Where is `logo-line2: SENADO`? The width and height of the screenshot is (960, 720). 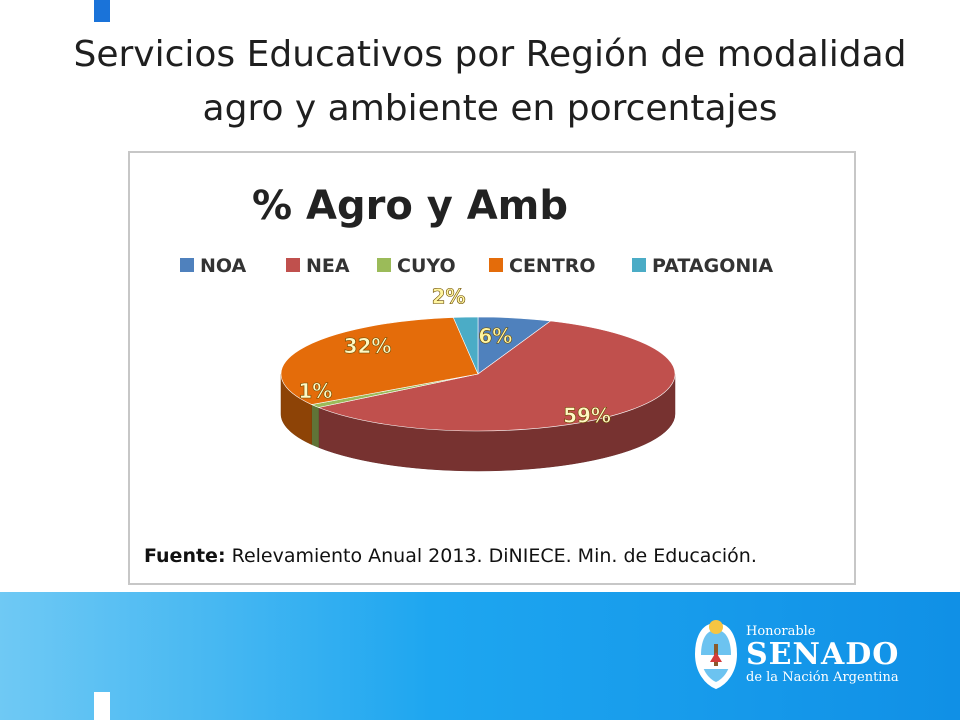
logo-line2: SENADO is located at coordinates (823, 654).